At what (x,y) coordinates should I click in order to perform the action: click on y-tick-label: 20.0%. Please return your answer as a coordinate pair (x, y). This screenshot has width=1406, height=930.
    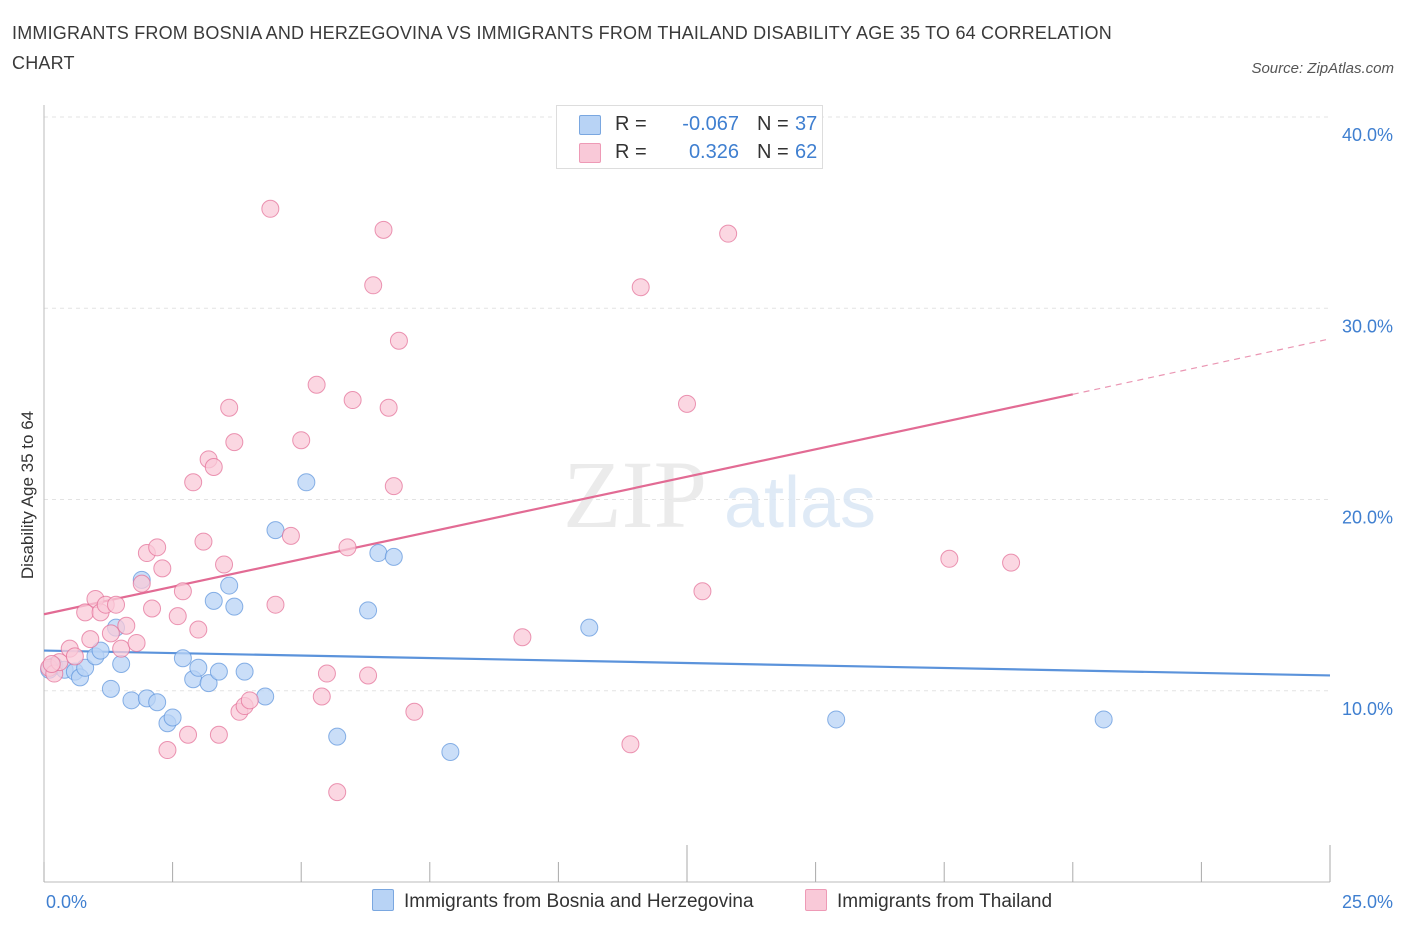
    Looking at the image, I should click on (1367, 518).